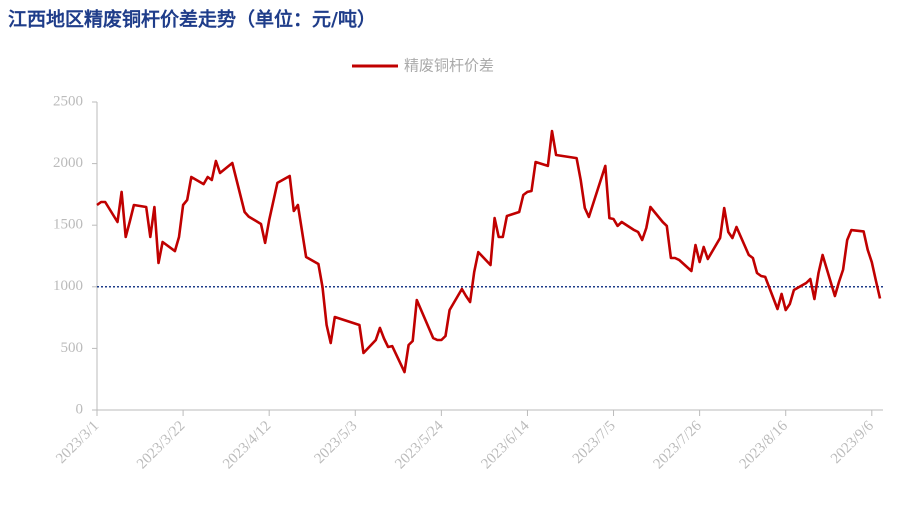  I want to click on chart-title: 江西地区精废铜杆价差走势（单位：元/吨）, so click(192, 19).